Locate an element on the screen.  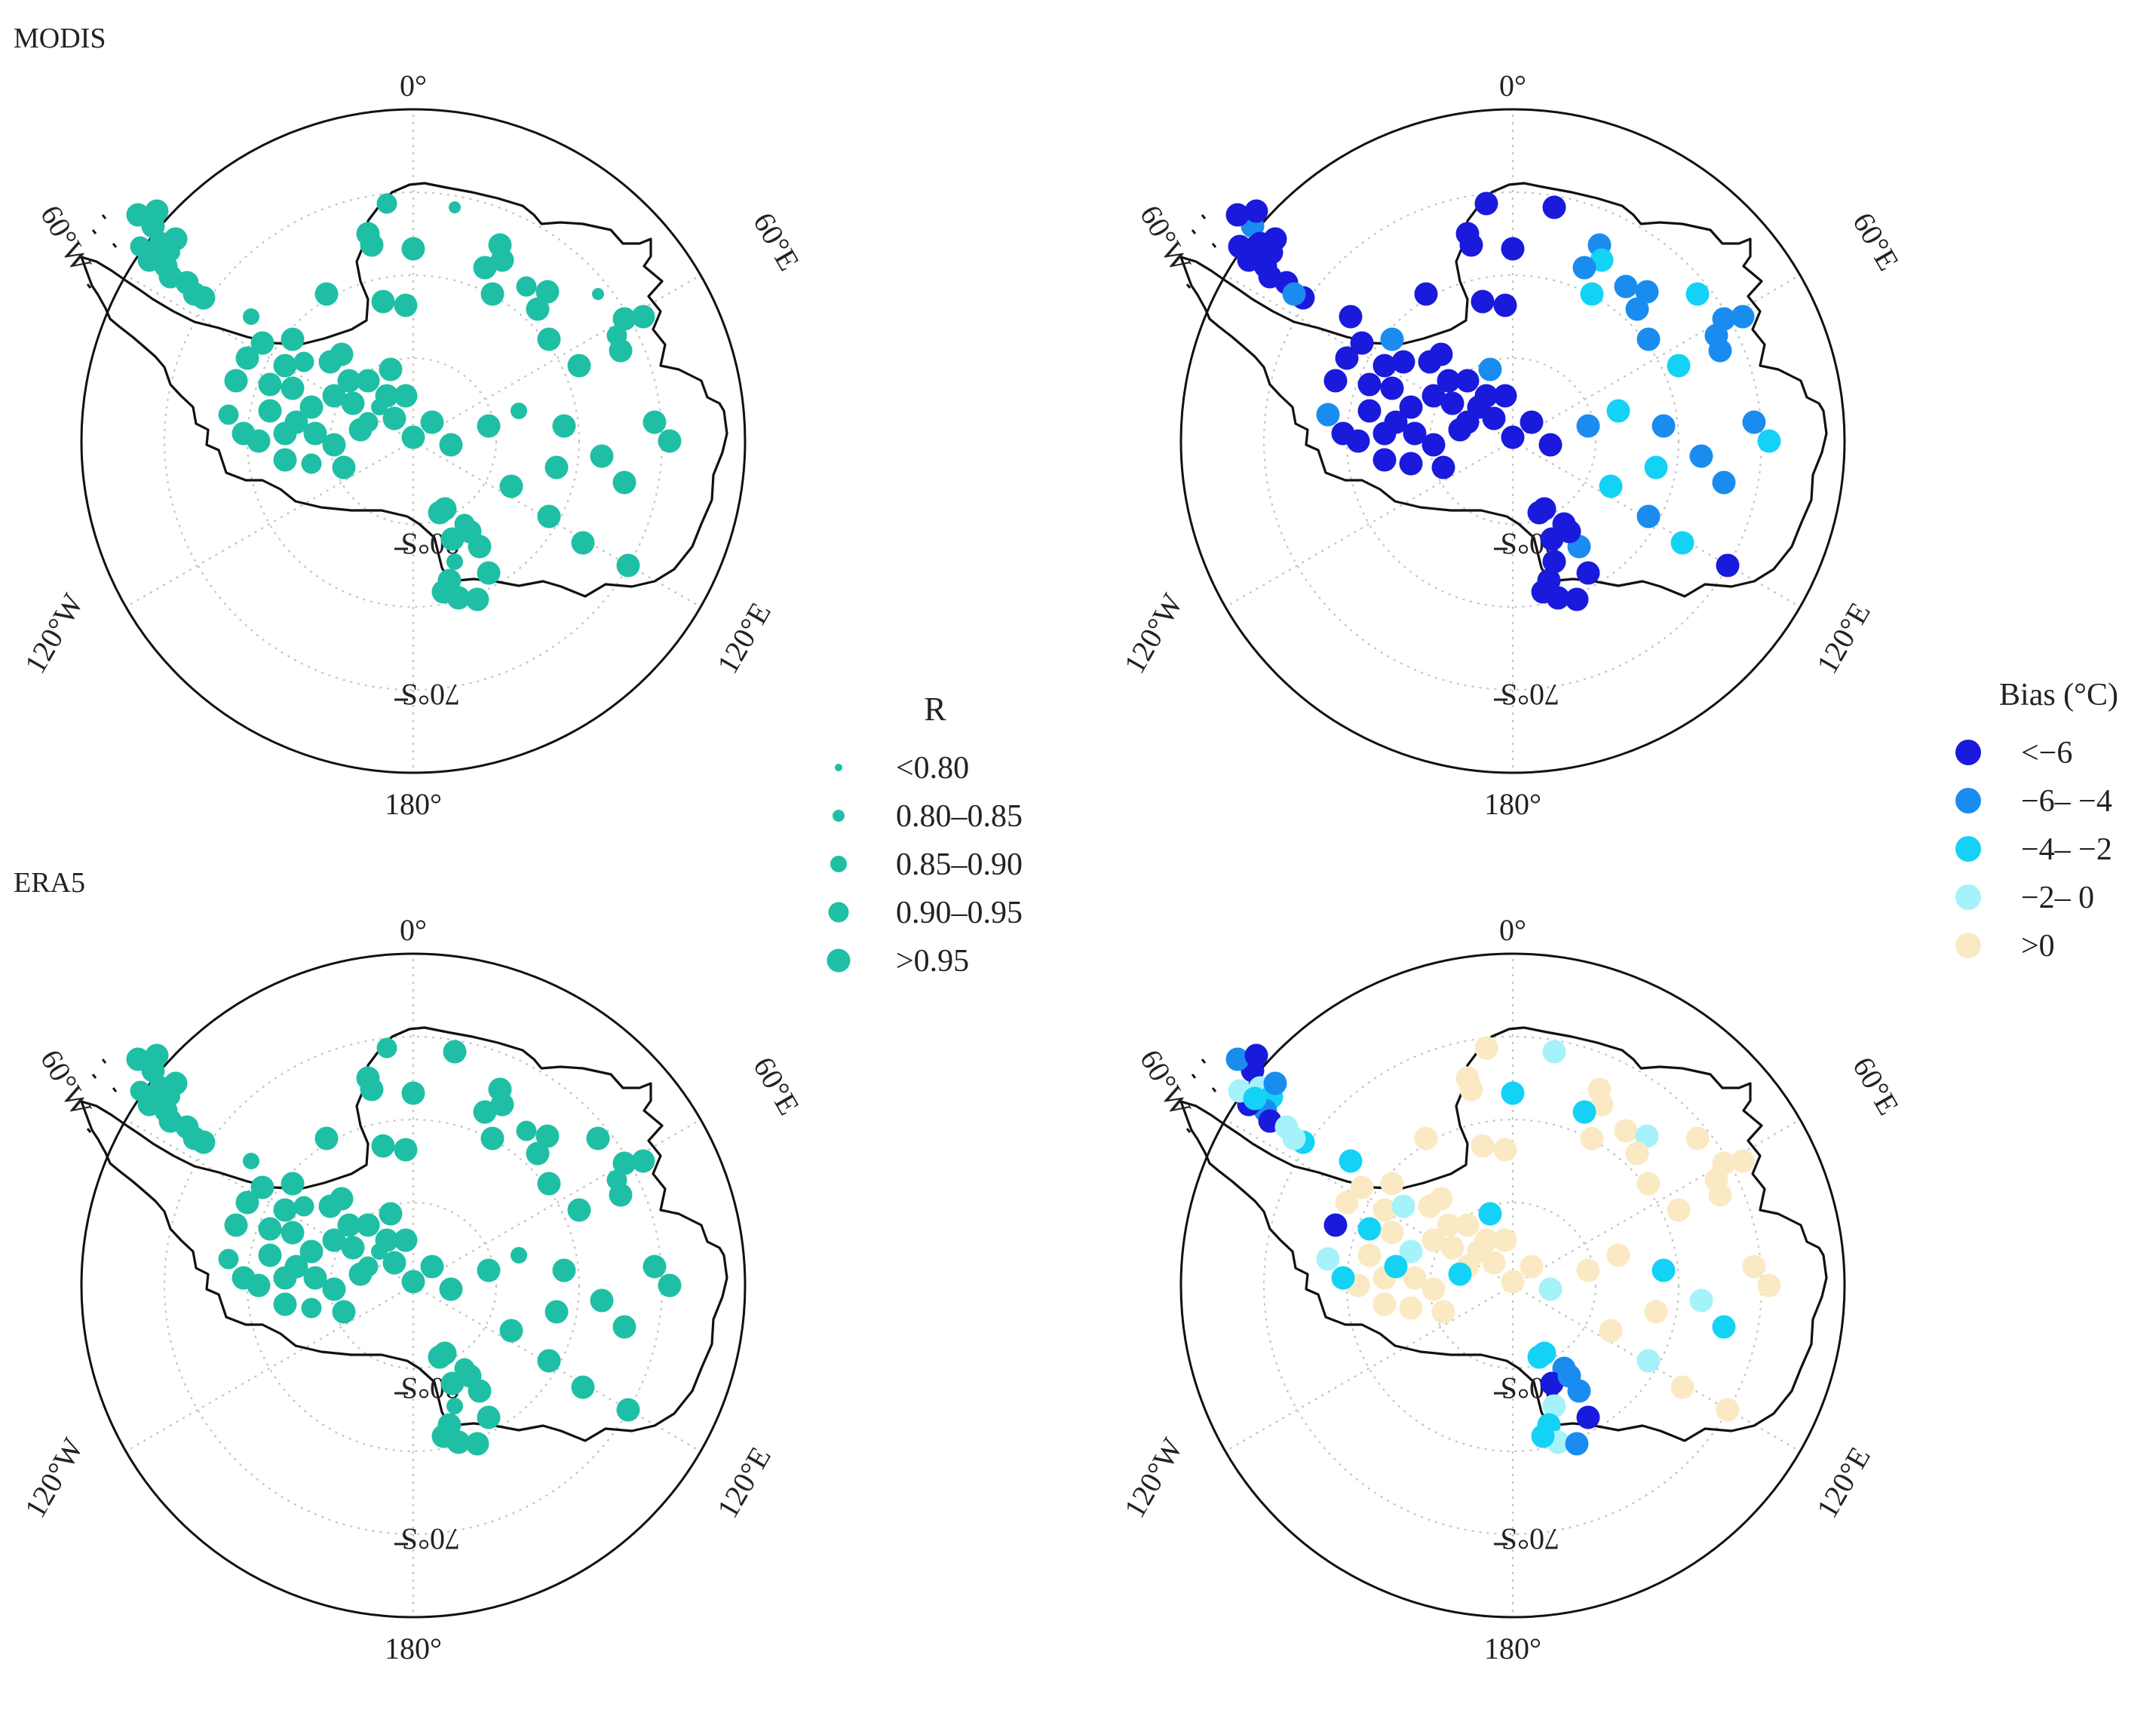
panel-label-era5-r: ERA5 is located at coordinates (50, 883).